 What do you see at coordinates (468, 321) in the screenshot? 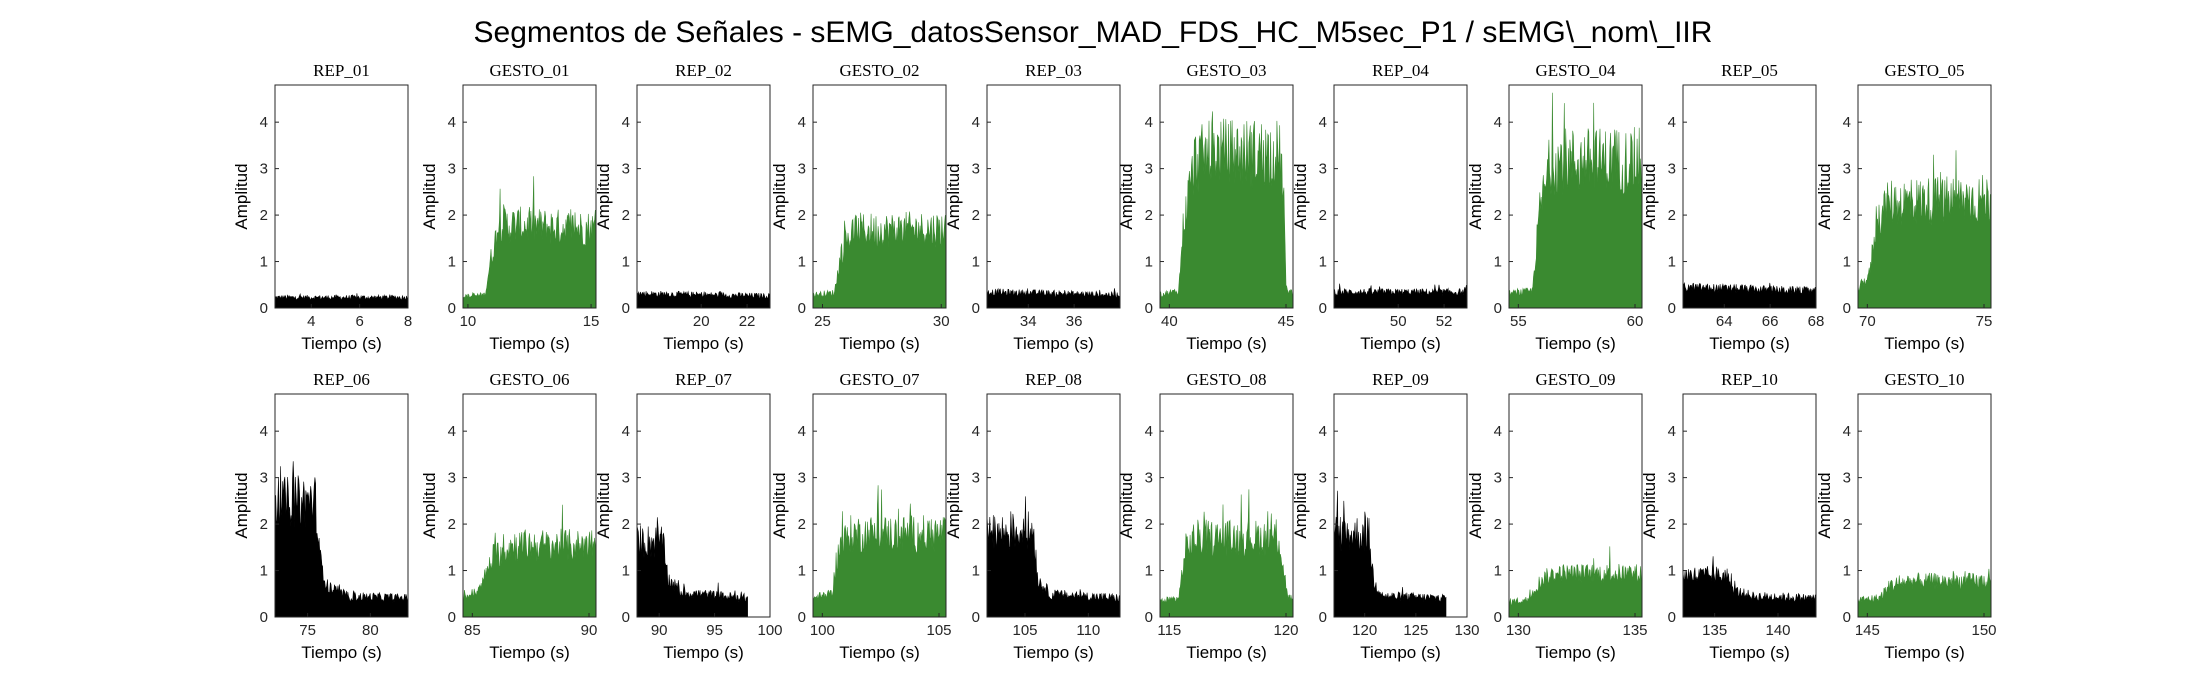
I see `x-tick-label: 10` at bounding box center [468, 321].